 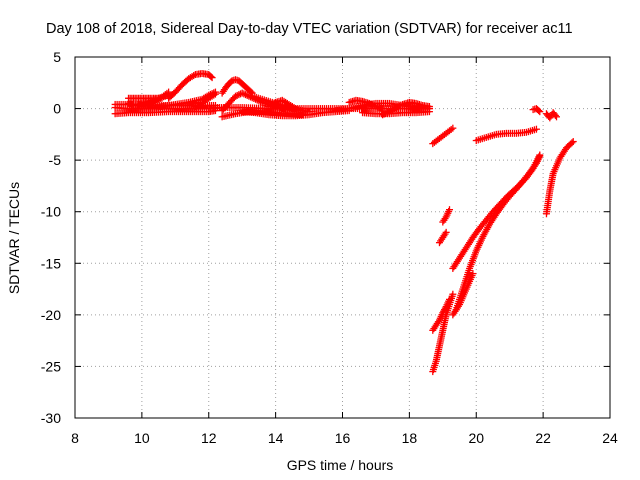 I want to click on y-tick-label: 0, so click(x=57, y=109).